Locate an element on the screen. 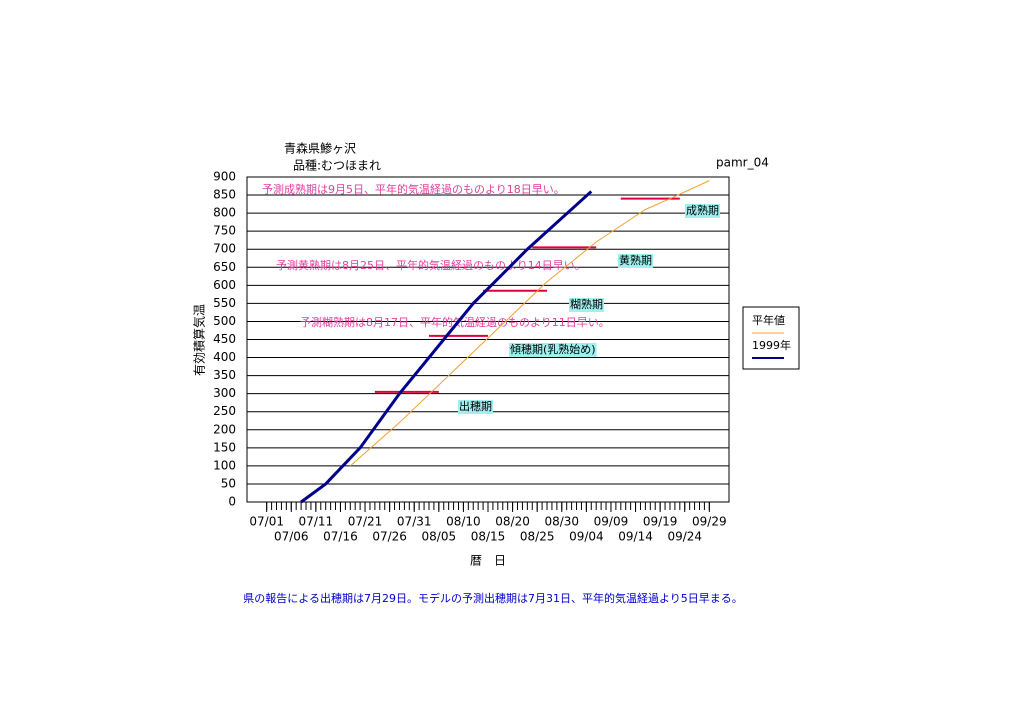  y-axis-label: 有効積算気温 is located at coordinates (199, 340).